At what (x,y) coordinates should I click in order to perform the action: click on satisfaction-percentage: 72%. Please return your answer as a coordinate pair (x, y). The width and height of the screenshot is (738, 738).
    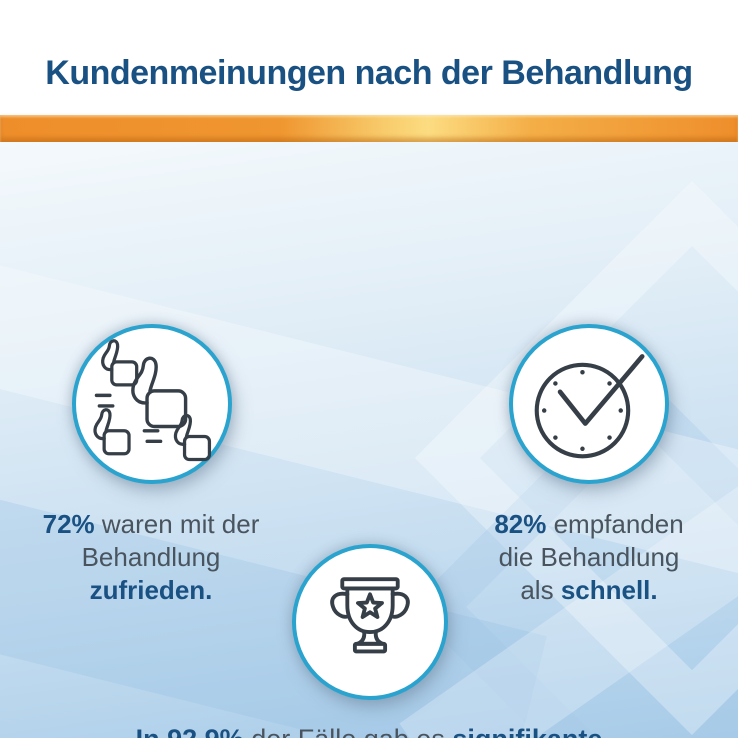
    Looking at the image, I should click on (68, 524).